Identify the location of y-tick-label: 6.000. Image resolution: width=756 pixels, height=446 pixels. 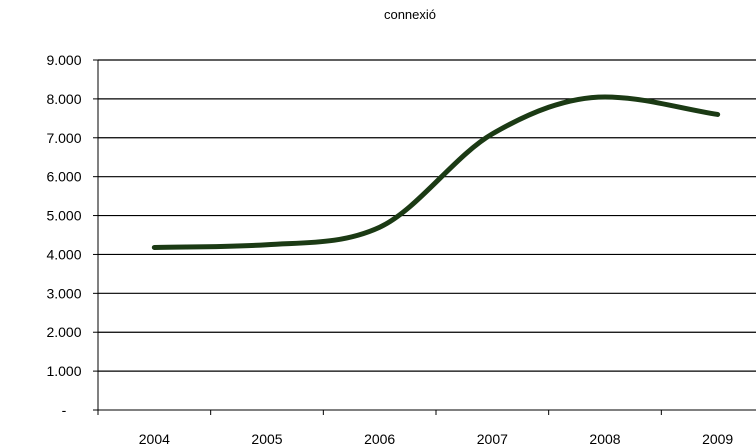
(63, 177).